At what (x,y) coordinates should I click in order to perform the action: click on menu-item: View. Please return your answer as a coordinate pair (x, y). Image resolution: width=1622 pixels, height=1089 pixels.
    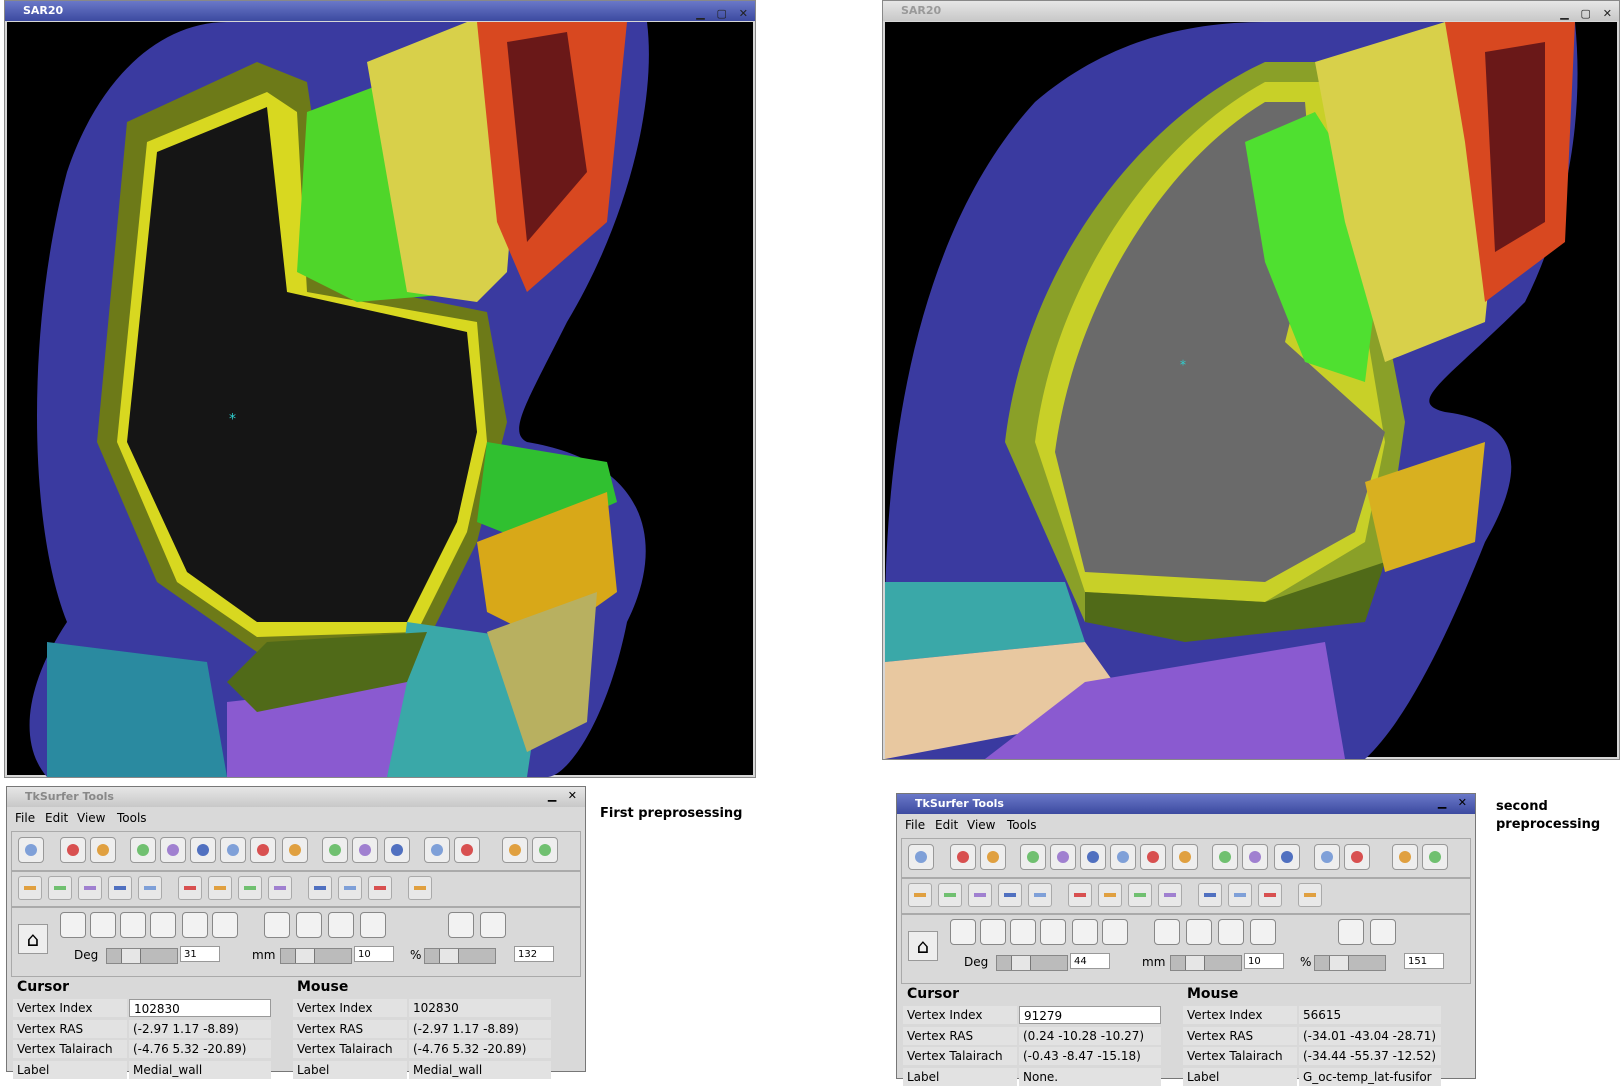
    Looking at the image, I should click on (91, 818).